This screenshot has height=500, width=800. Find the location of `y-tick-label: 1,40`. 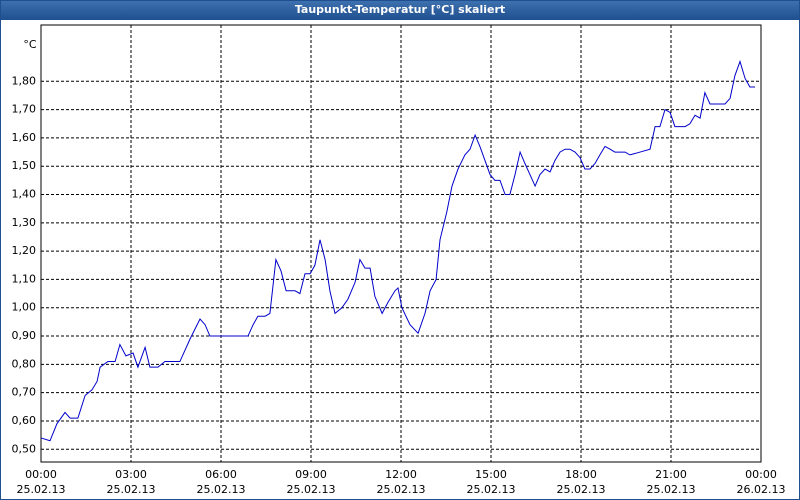

y-tick-label: 1,40 is located at coordinates (24, 194).